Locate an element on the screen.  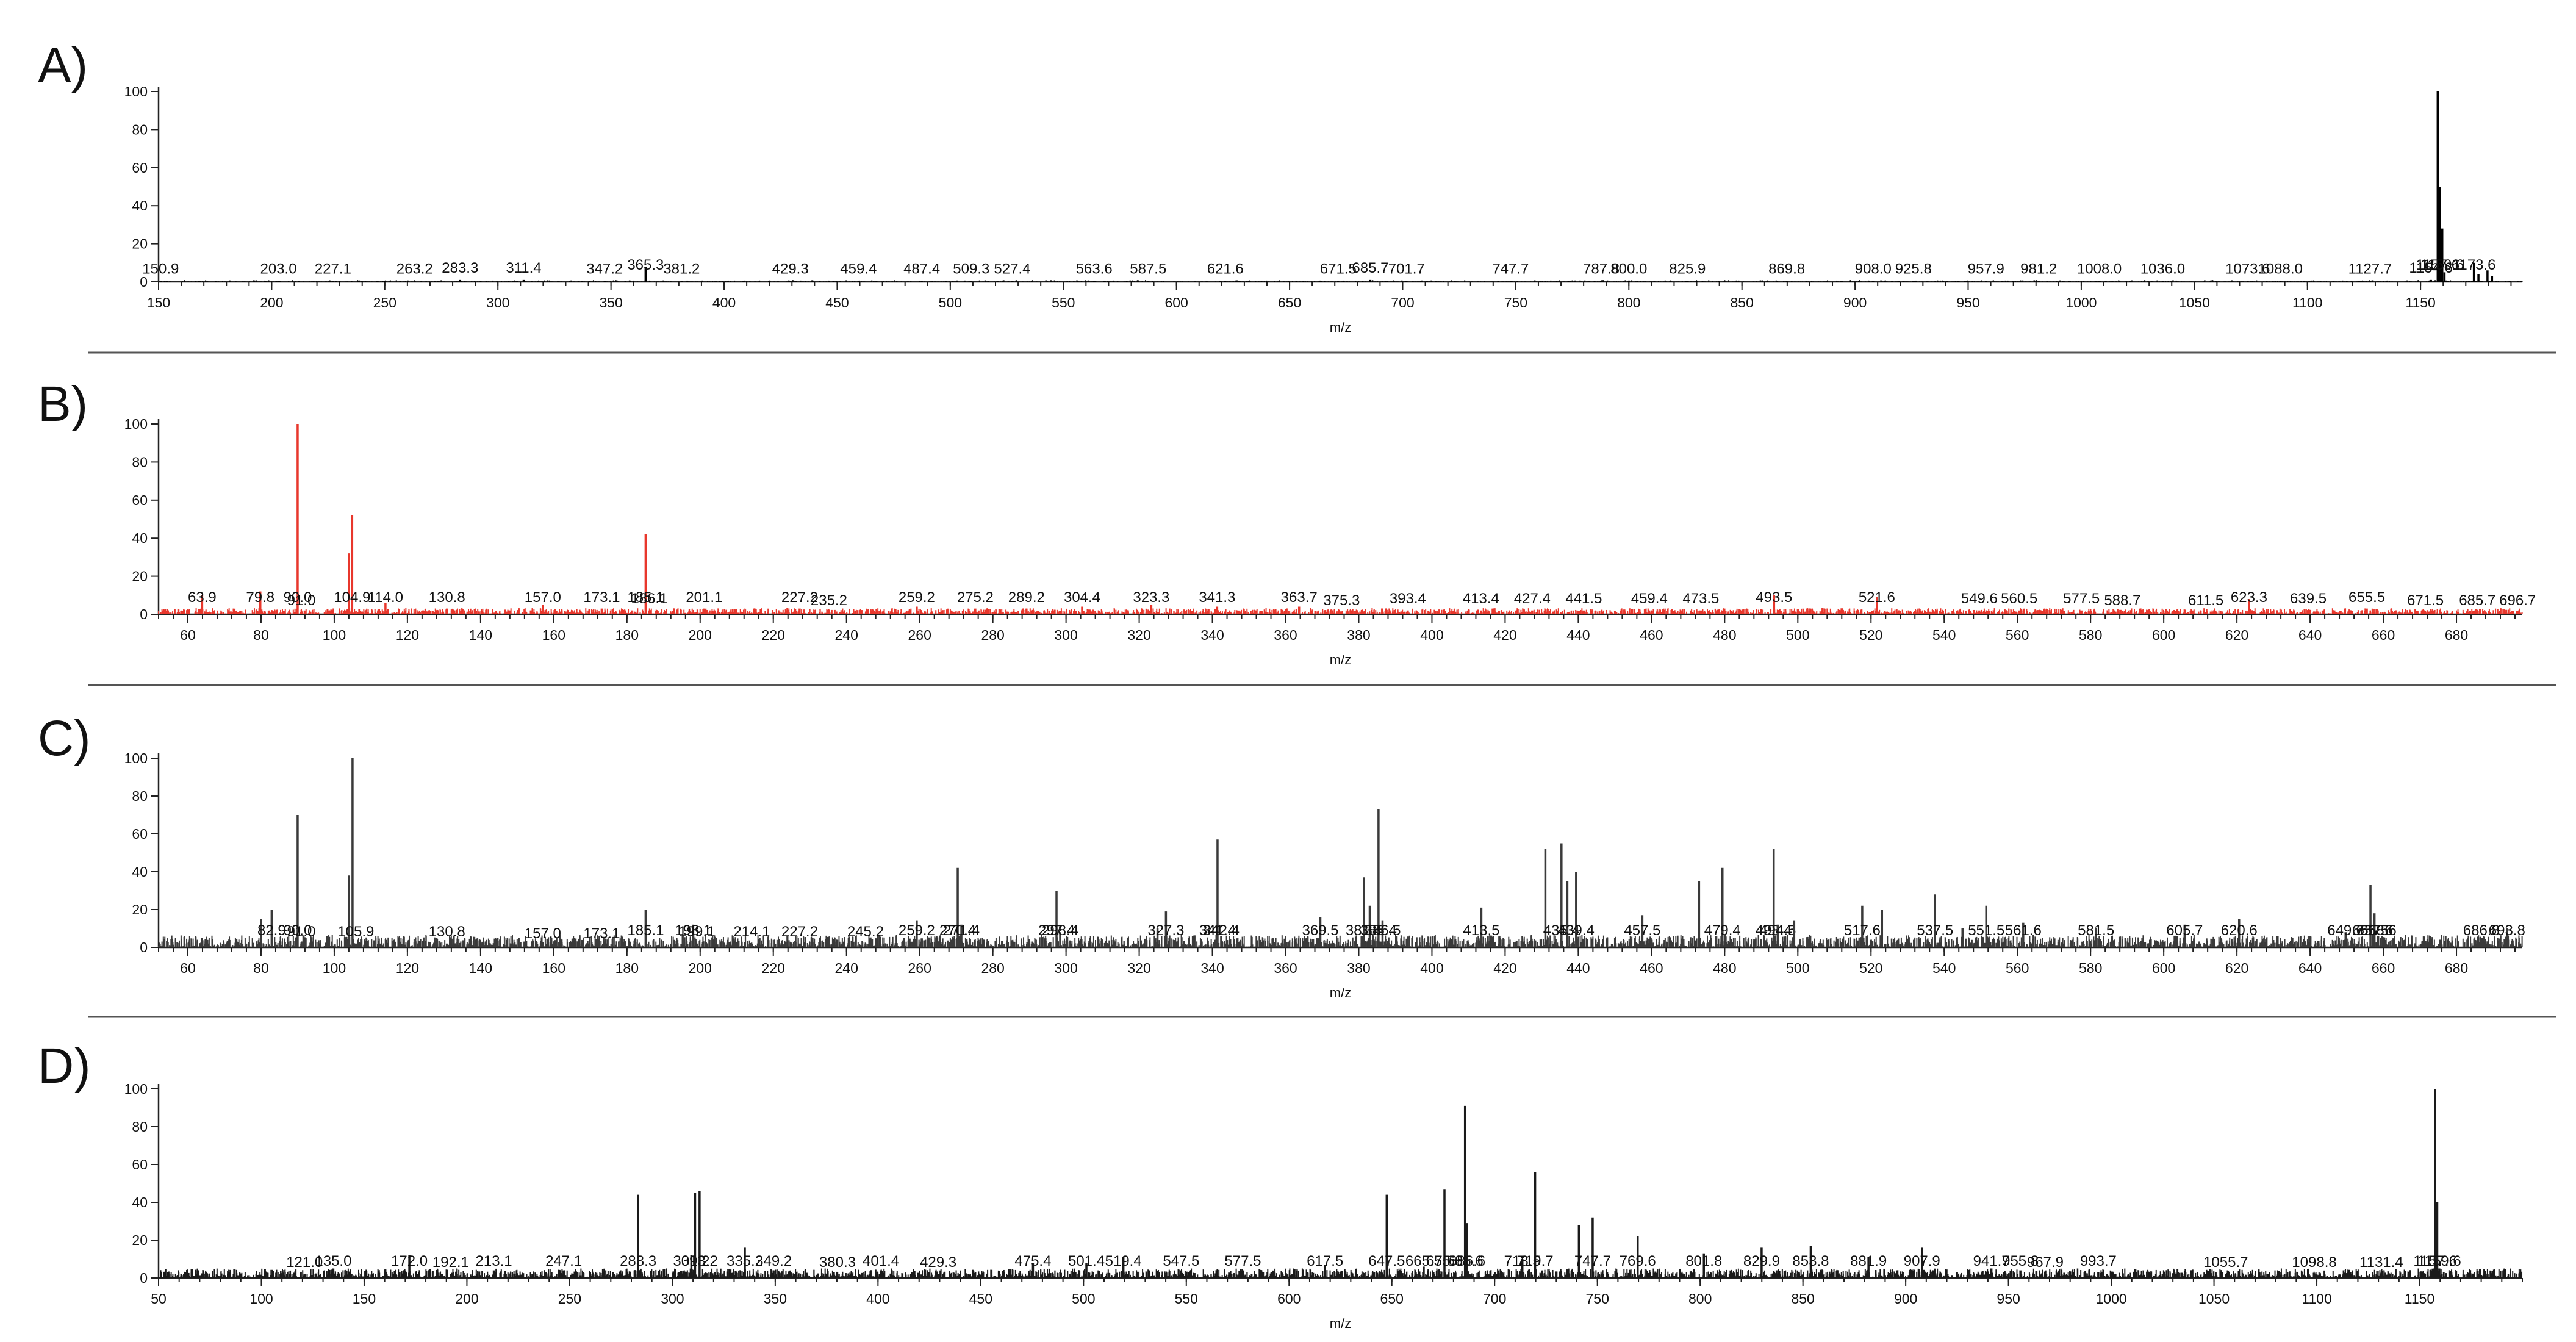
peak-label: 1127.7 is located at coordinates (2370, 268).